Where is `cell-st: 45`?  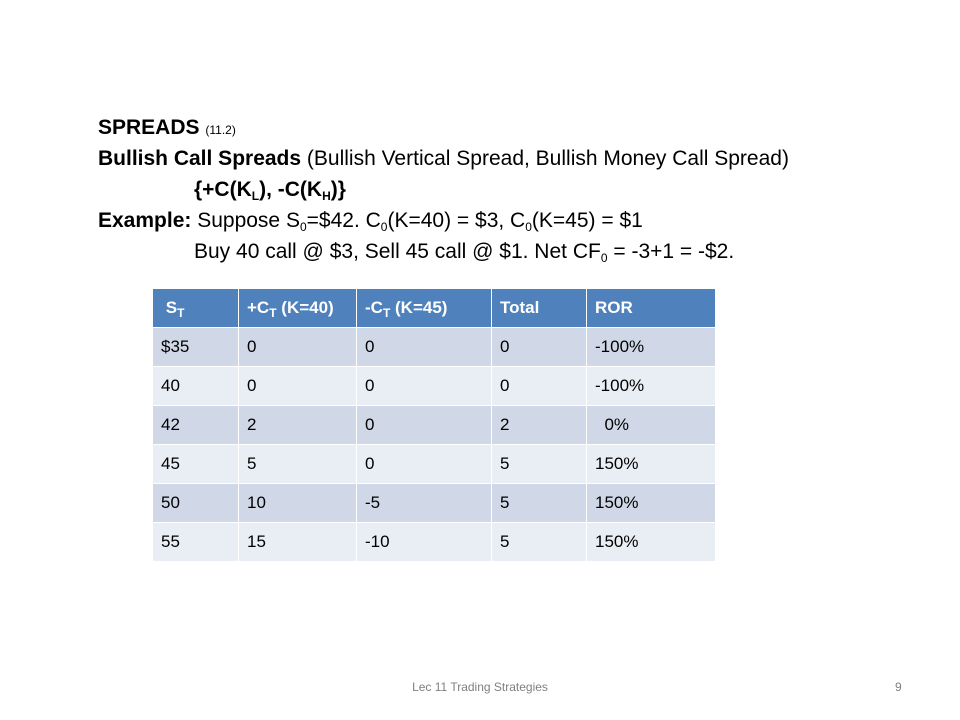
cell-st: 45 is located at coordinates (195, 464).